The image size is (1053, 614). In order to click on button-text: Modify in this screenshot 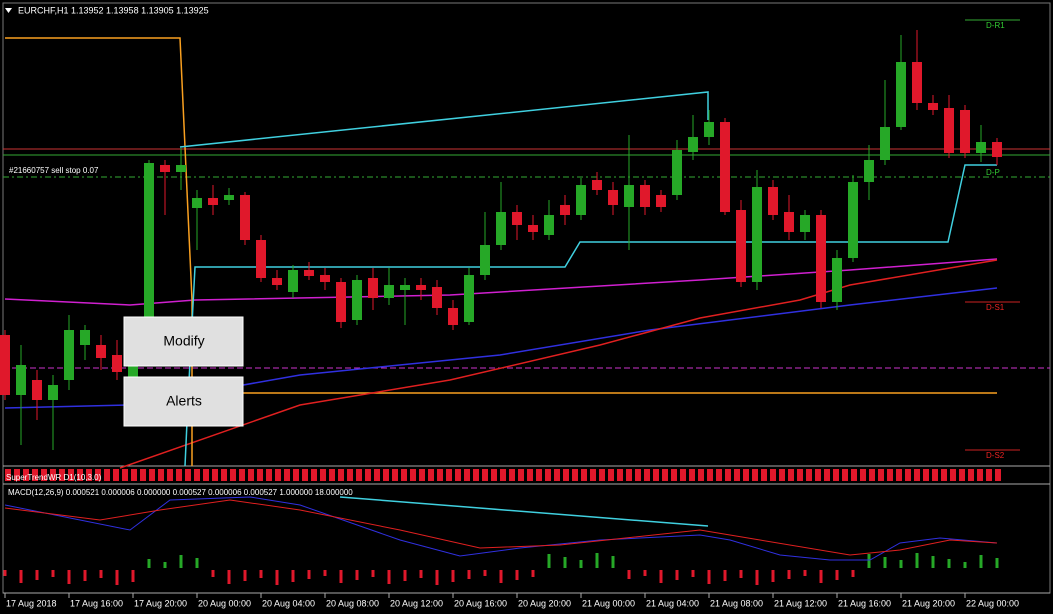, I will do `click(183, 341)`.